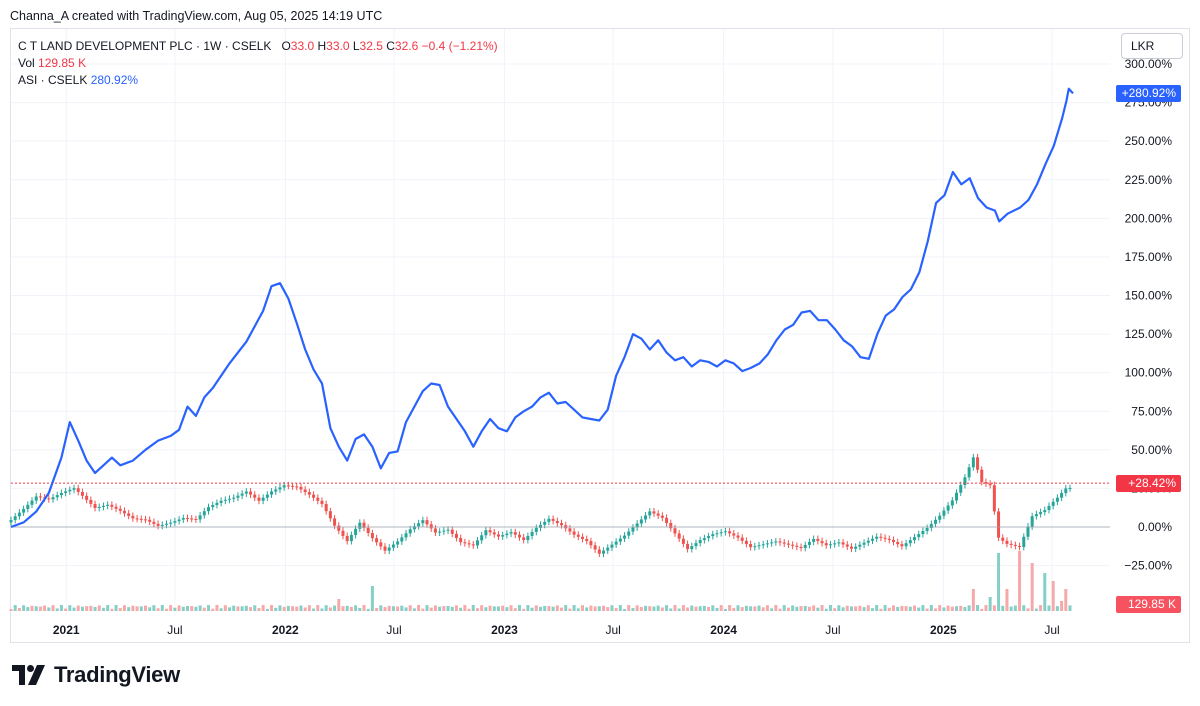 Image resolution: width=1200 pixels, height=706 pixels. I want to click on legend-compare-label: ASI · CSELK, so click(53, 80).